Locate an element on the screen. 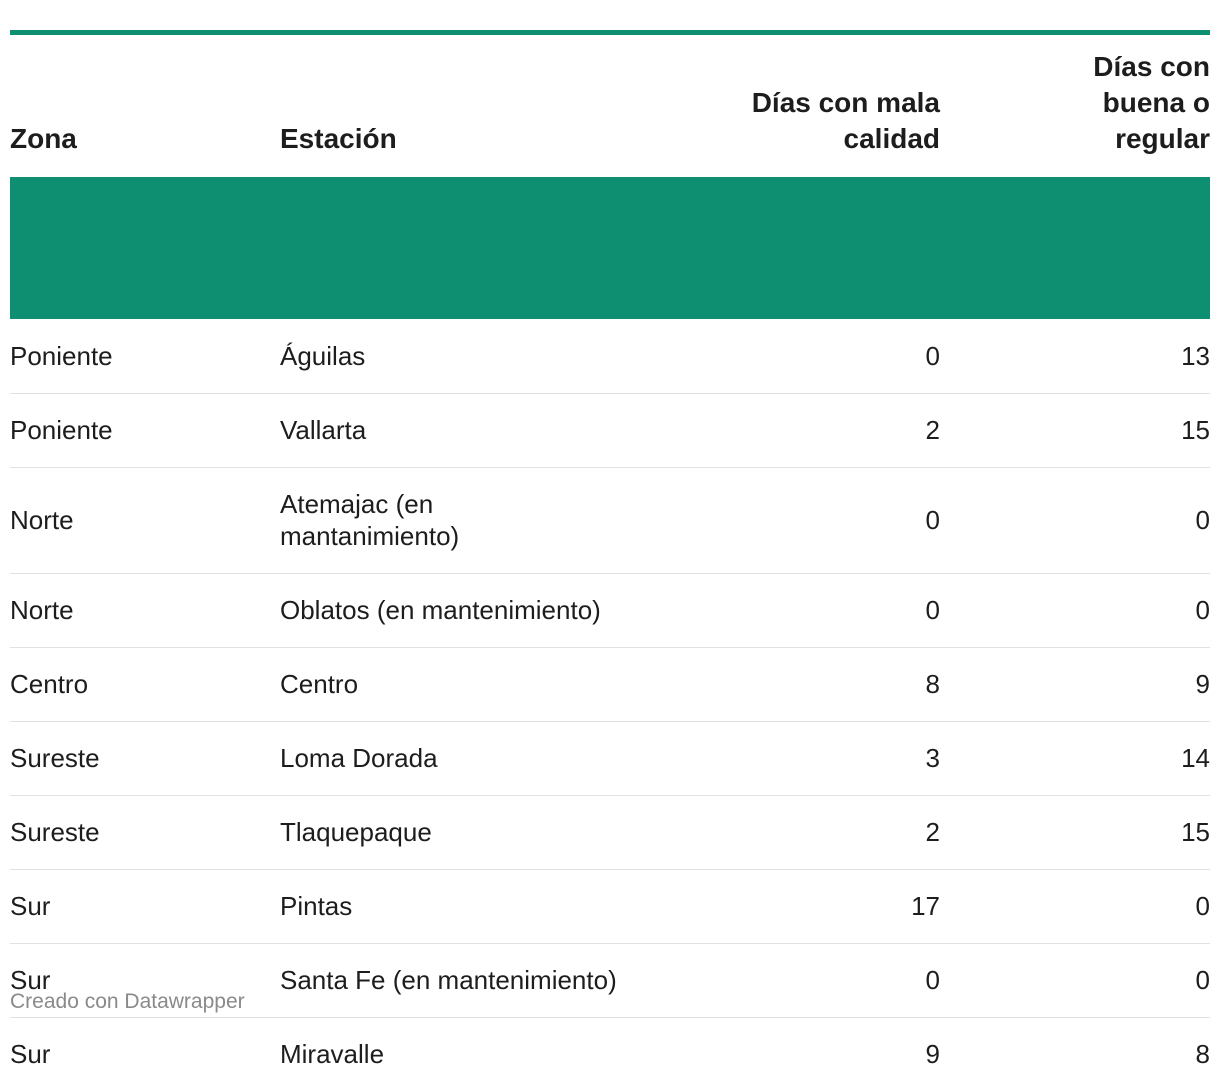  table-row: Sur Santa Fe (en mantenimiento) 0 0 is located at coordinates (610, 980).